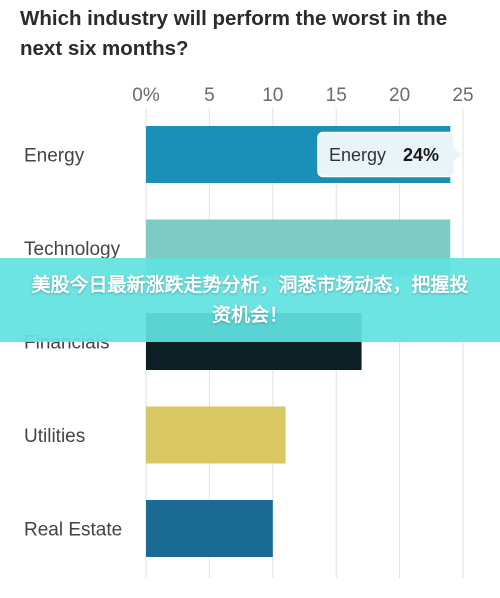  I want to click on tooltip-arrow, so click(457, 154).